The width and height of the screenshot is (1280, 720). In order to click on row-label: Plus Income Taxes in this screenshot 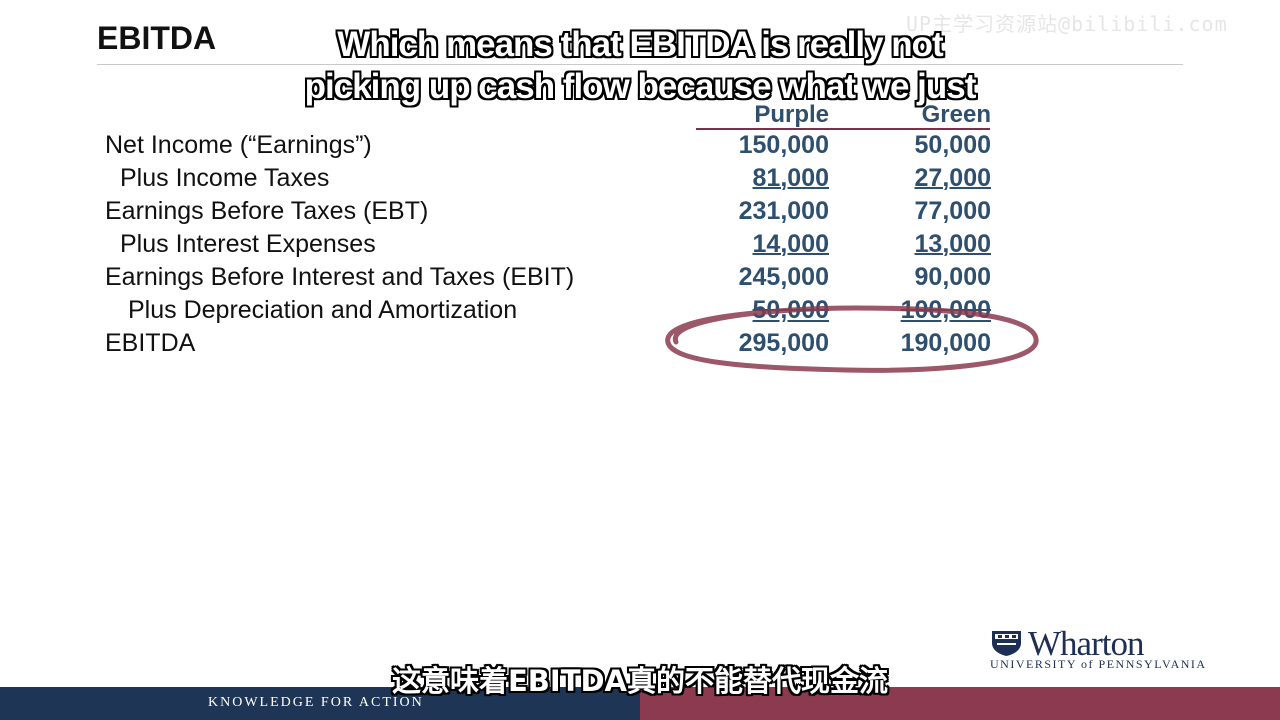, I will do `click(225, 178)`.